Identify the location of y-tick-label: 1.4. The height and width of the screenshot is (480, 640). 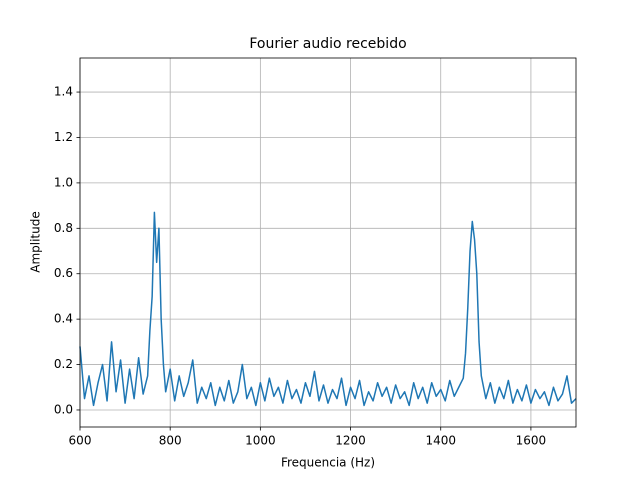
(63, 92).